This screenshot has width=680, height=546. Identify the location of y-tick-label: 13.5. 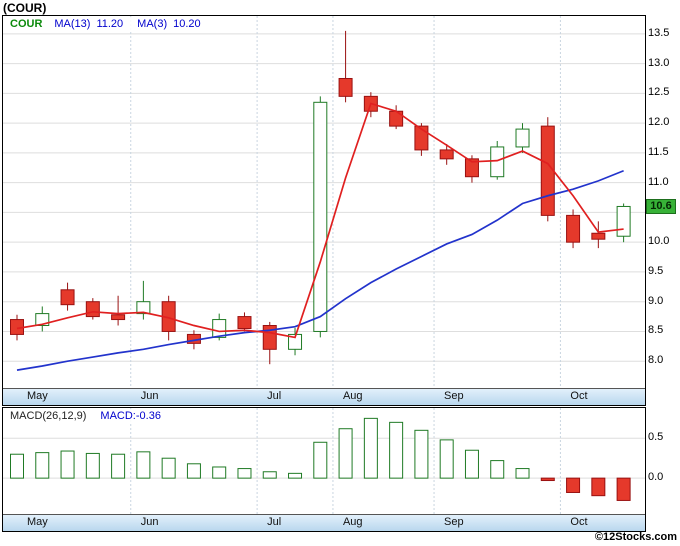
(659, 32).